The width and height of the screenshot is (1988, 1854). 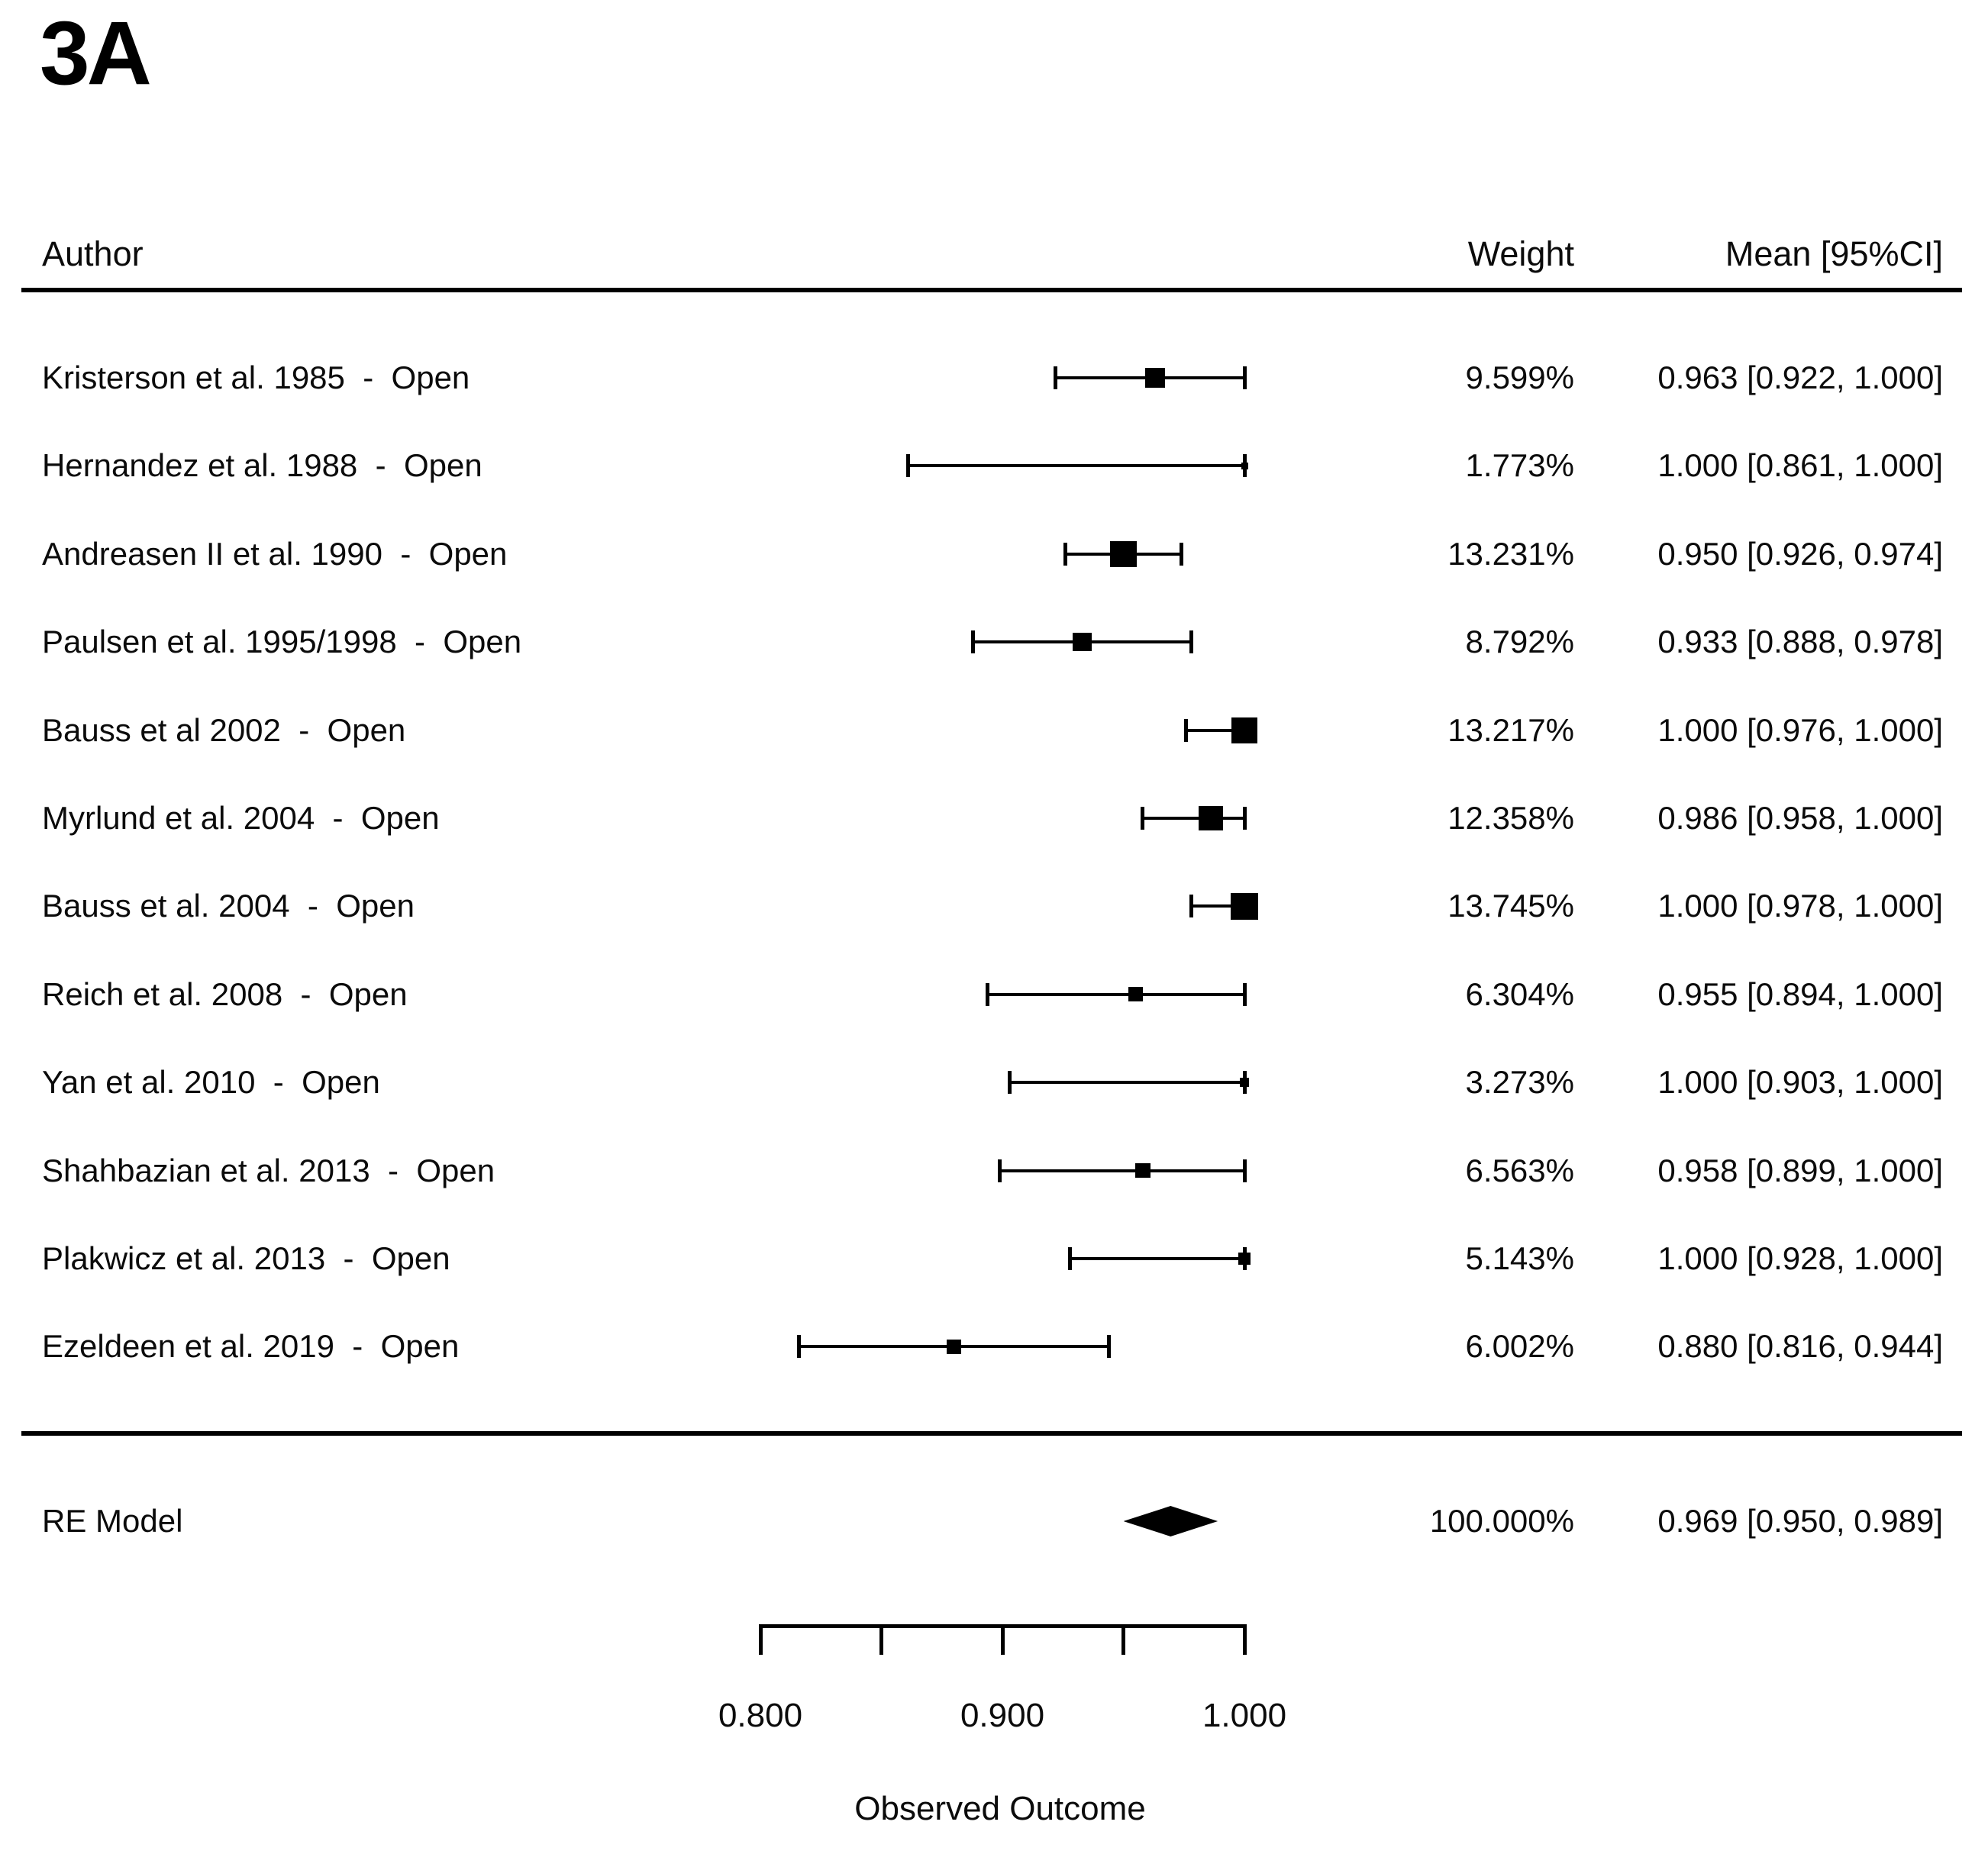 What do you see at coordinates (1800, 1082) in the screenshot?
I see `study-mean-ci: 1.000 [0.903, 1.000]` at bounding box center [1800, 1082].